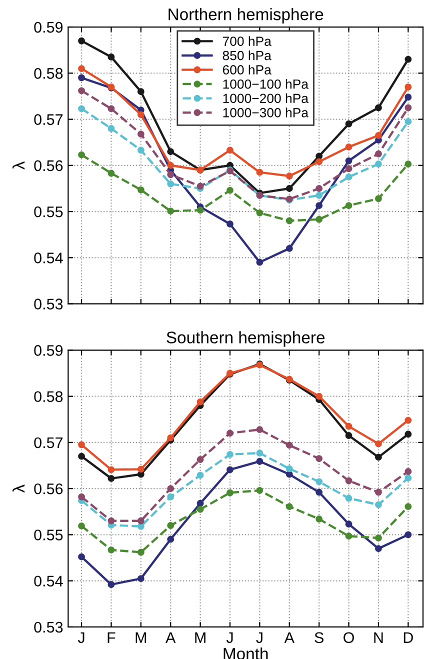  Describe the element at coordinates (247, 69) in the screenshot. I see `legend-label: 600 hPa` at that location.